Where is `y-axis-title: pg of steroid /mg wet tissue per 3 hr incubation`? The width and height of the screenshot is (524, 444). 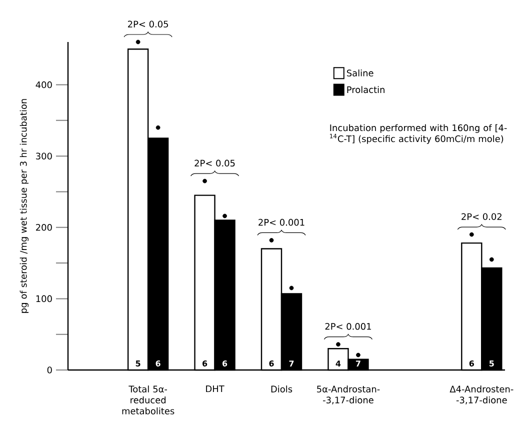 y-axis-title: pg of steroid /mg wet tissue per 3 hr incubation is located at coordinates (24, 206).